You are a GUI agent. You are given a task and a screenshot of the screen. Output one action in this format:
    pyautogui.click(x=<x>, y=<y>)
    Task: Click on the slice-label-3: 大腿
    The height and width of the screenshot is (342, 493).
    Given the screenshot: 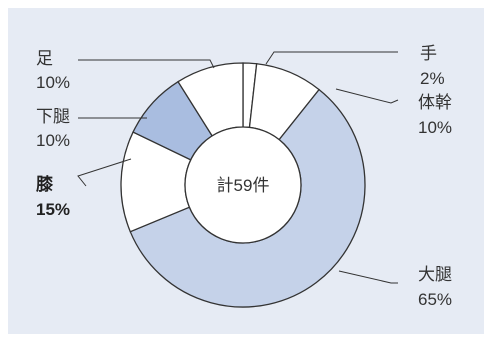 What is the action you would take?
    pyautogui.click(x=435, y=274)
    